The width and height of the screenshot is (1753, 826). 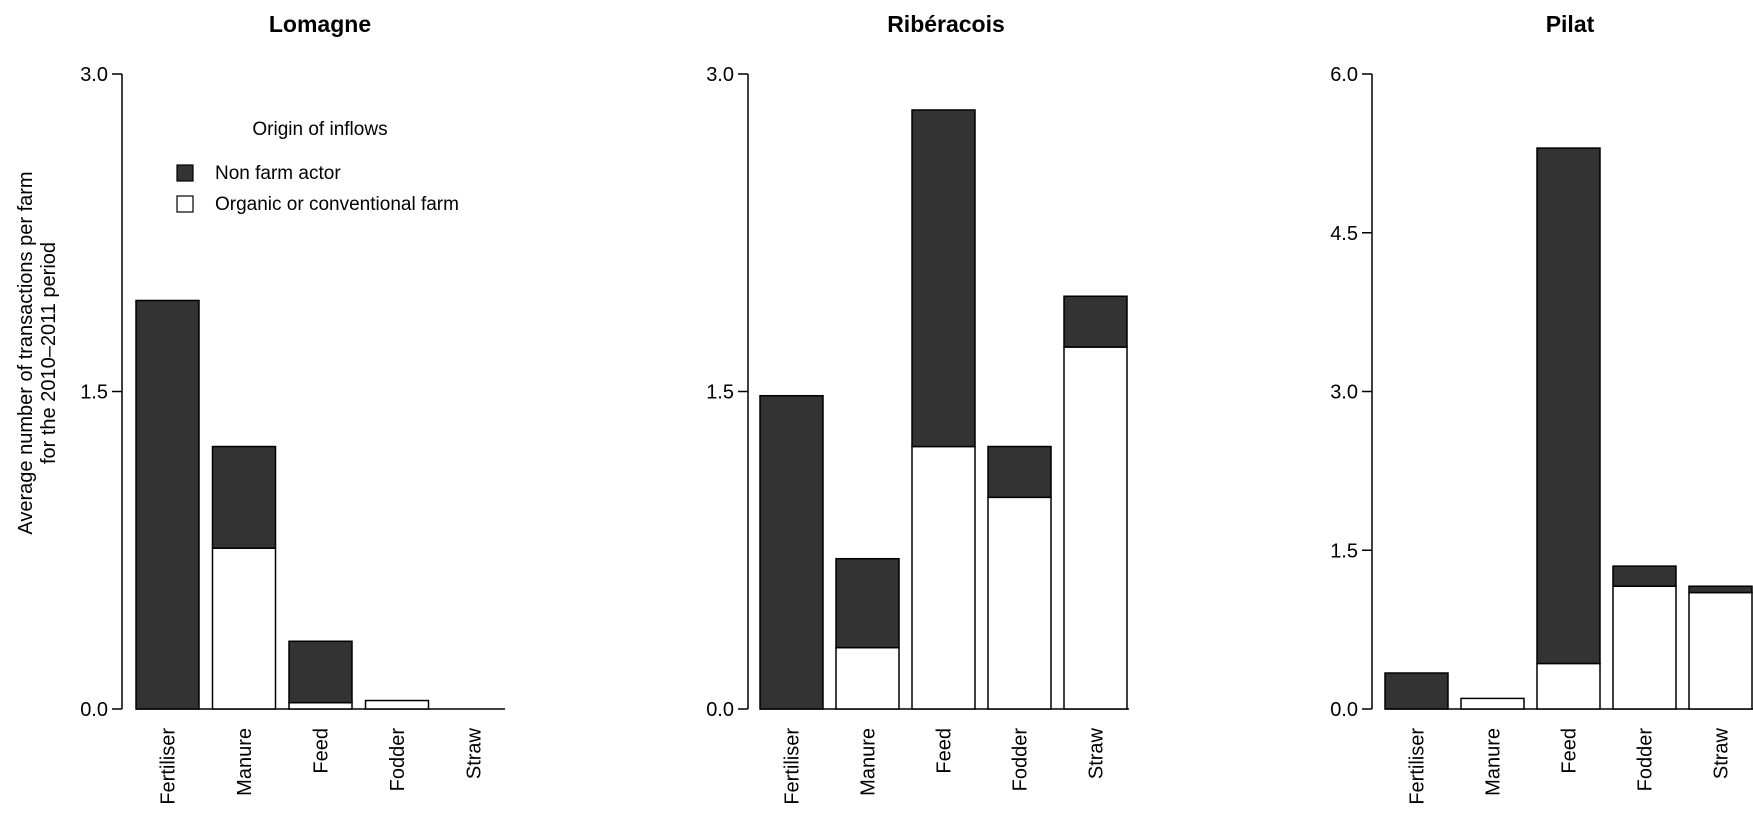 I want to click on legend-swatch-farm, so click(x=185, y=204).